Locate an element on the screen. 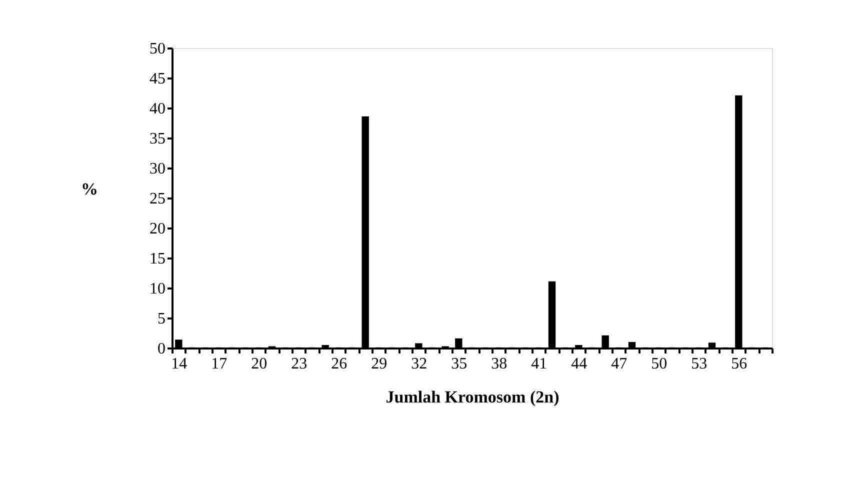  y-tick-label: 15 is located at coordinates (158, 259).